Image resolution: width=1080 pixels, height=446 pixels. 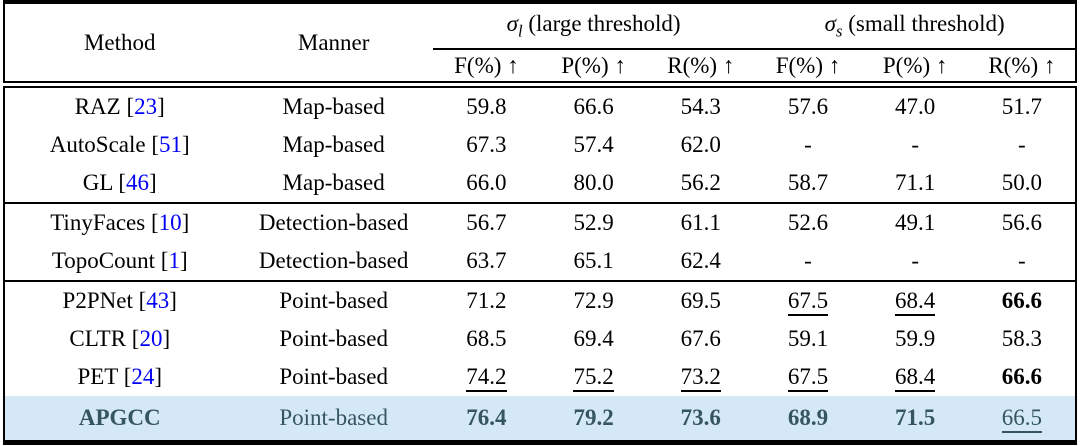 What do you see at coordinates (486, 300) in the screenshot?
I see `metric-value: 71.2` at bounding box center [486, 300].